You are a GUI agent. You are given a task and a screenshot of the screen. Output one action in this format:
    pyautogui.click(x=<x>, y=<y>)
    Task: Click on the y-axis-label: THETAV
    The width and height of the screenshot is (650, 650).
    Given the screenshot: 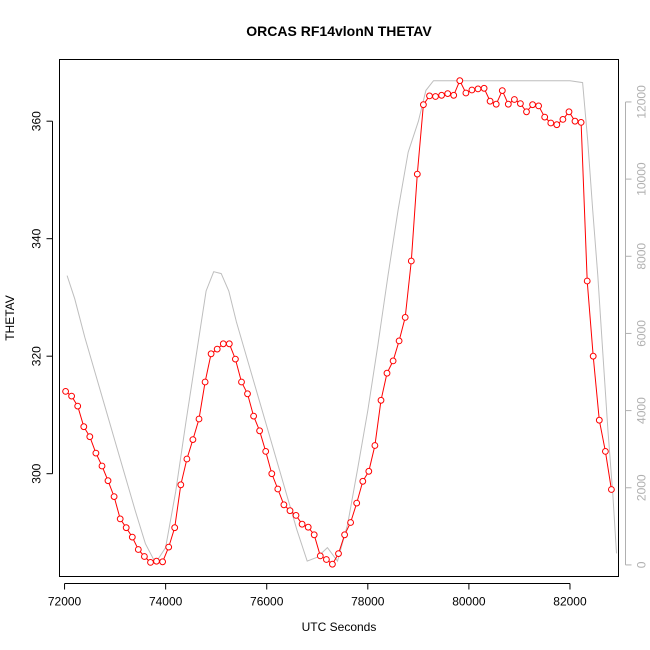 What is the action you would take?
    pyautogui.click(x=10, y=318)
    